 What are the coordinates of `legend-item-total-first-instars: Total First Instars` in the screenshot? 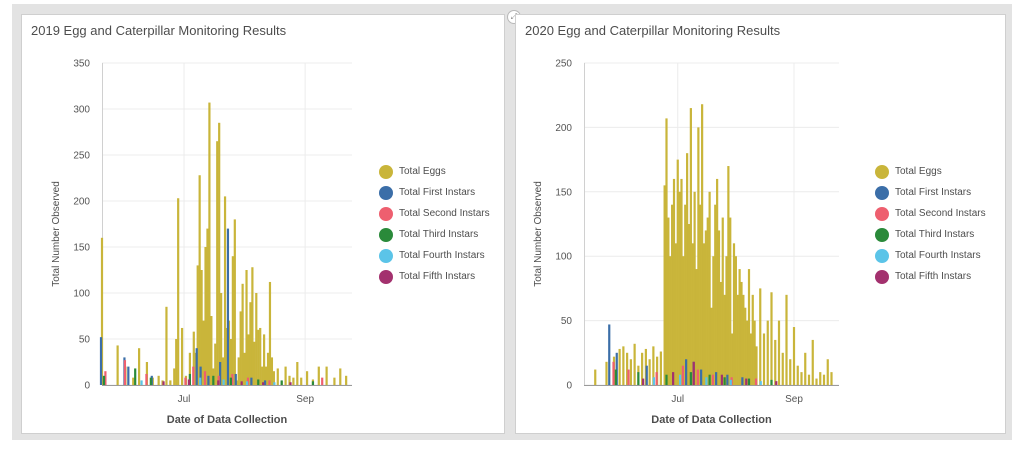 It's located at (441, 193).